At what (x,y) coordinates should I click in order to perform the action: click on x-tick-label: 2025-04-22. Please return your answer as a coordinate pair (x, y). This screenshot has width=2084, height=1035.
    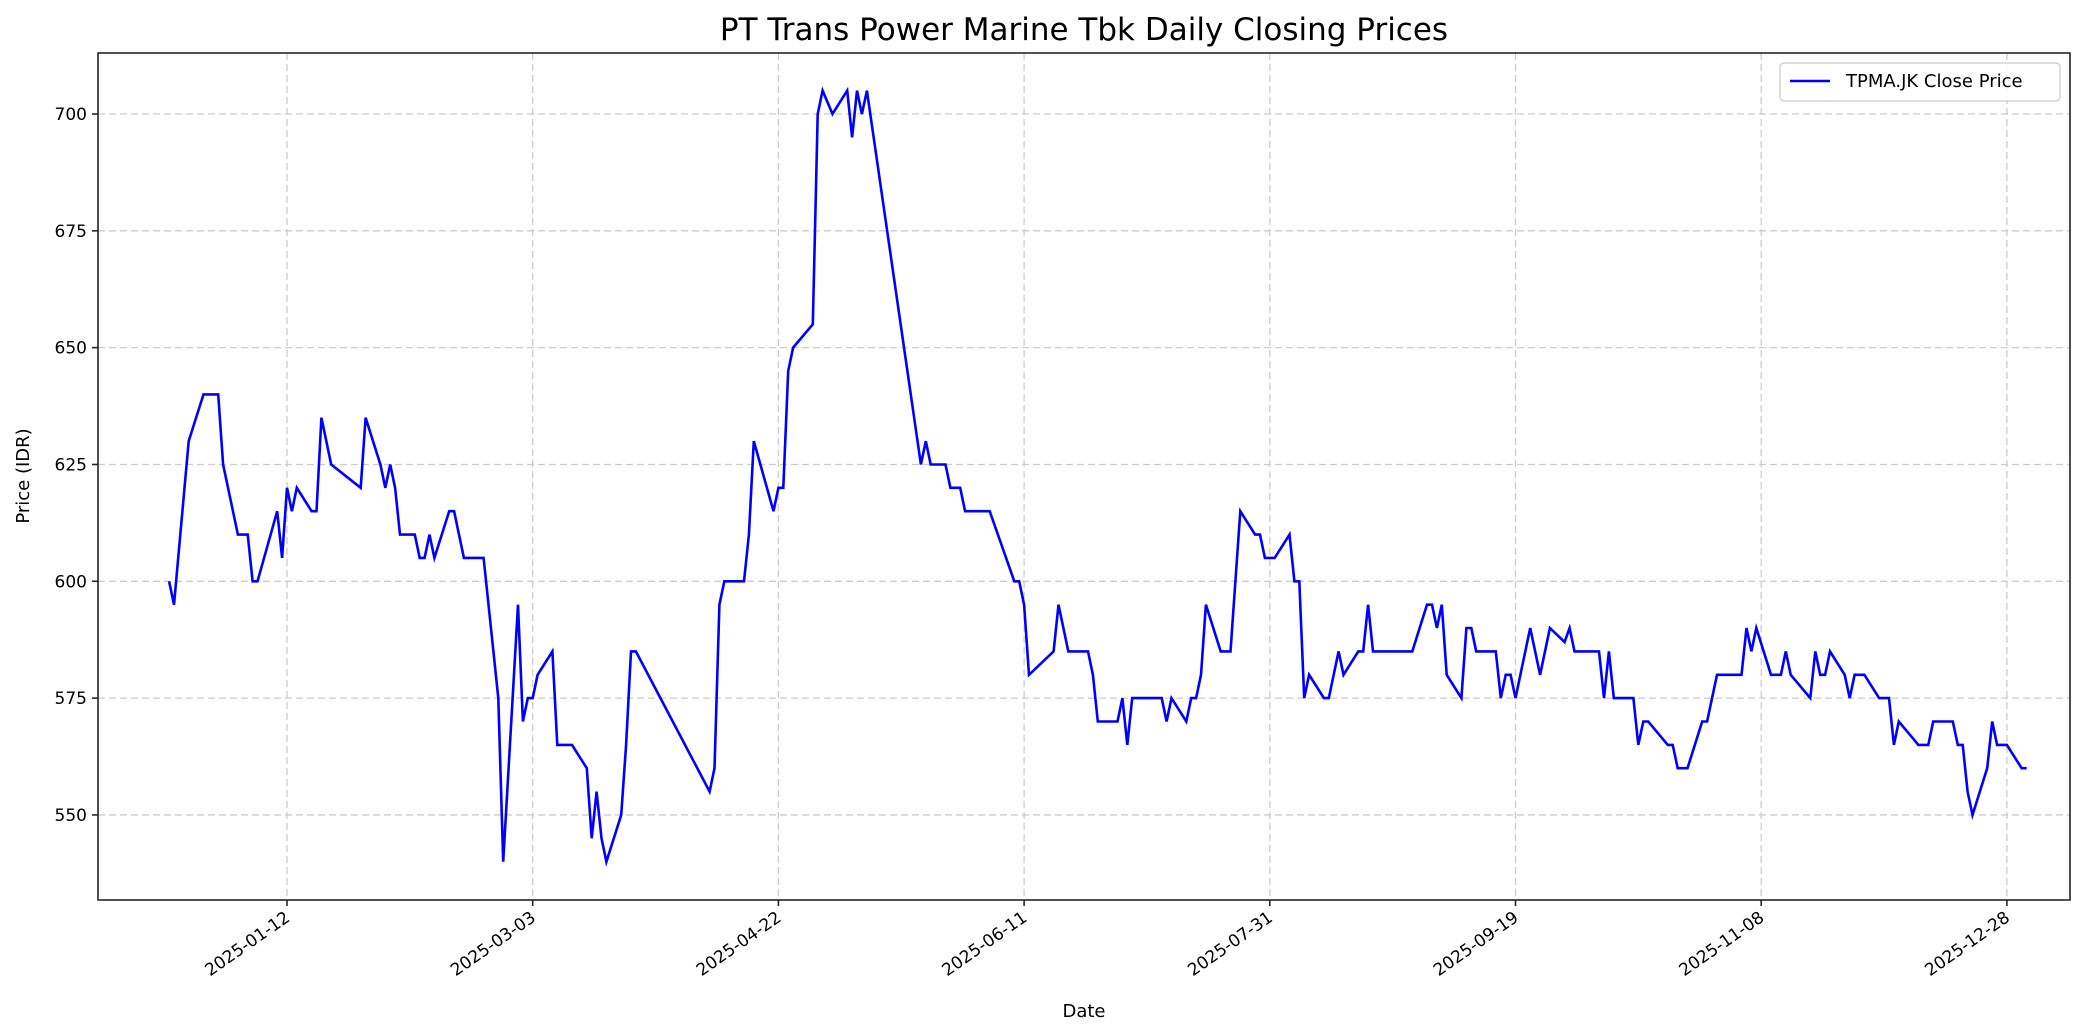
    Looking at the image, I should click on (739, 944).